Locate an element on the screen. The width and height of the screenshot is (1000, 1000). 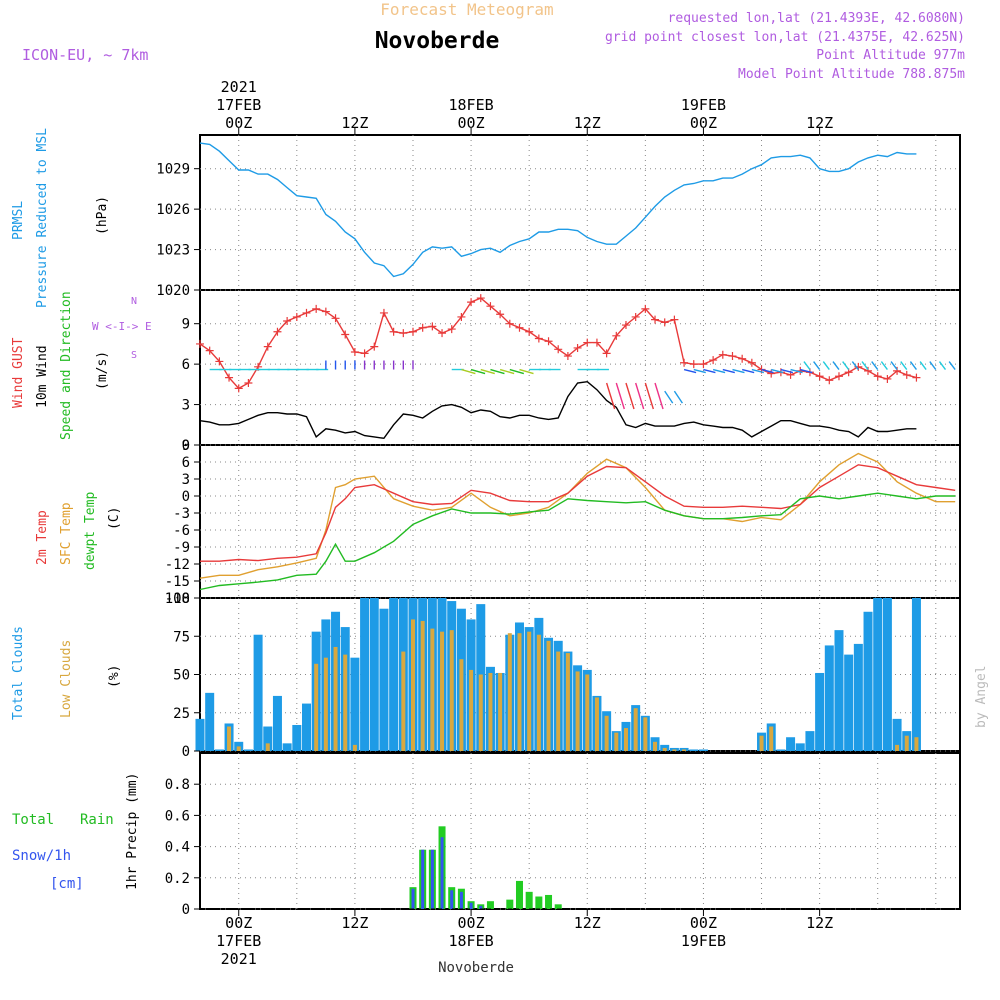
temp-label-1: 2m Temp is located at coordinates (42, 537).